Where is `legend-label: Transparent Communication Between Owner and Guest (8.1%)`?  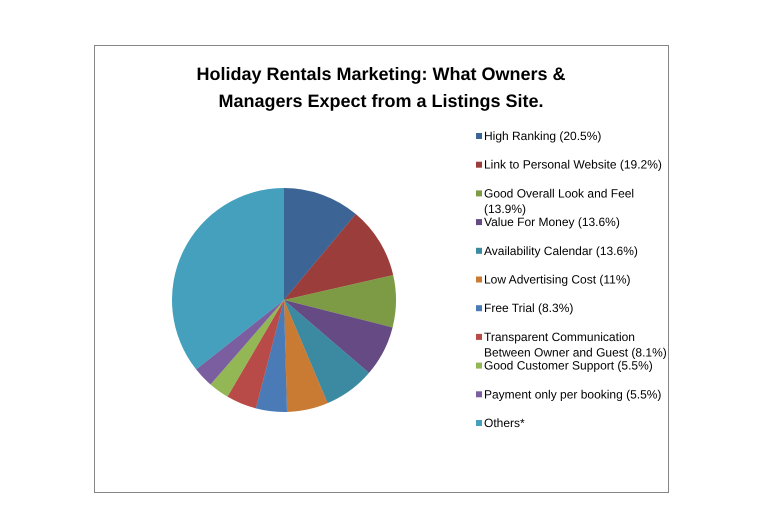 legend-label: Transparent Communication Between Owner and Guest (8.1%) is located at coordinates (575, 345).